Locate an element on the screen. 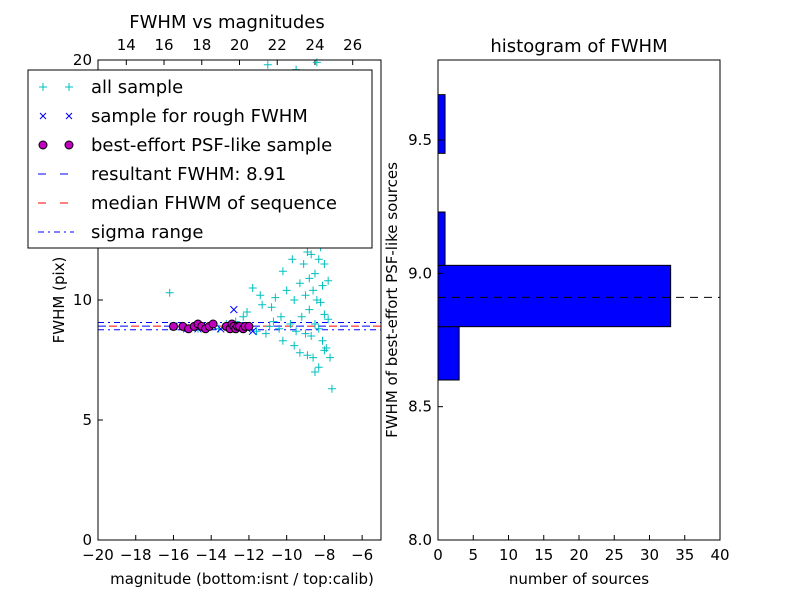  histogram-y-axis-label: FWHM of best-effort PSF-like sources is located at coordinates (392, 300).